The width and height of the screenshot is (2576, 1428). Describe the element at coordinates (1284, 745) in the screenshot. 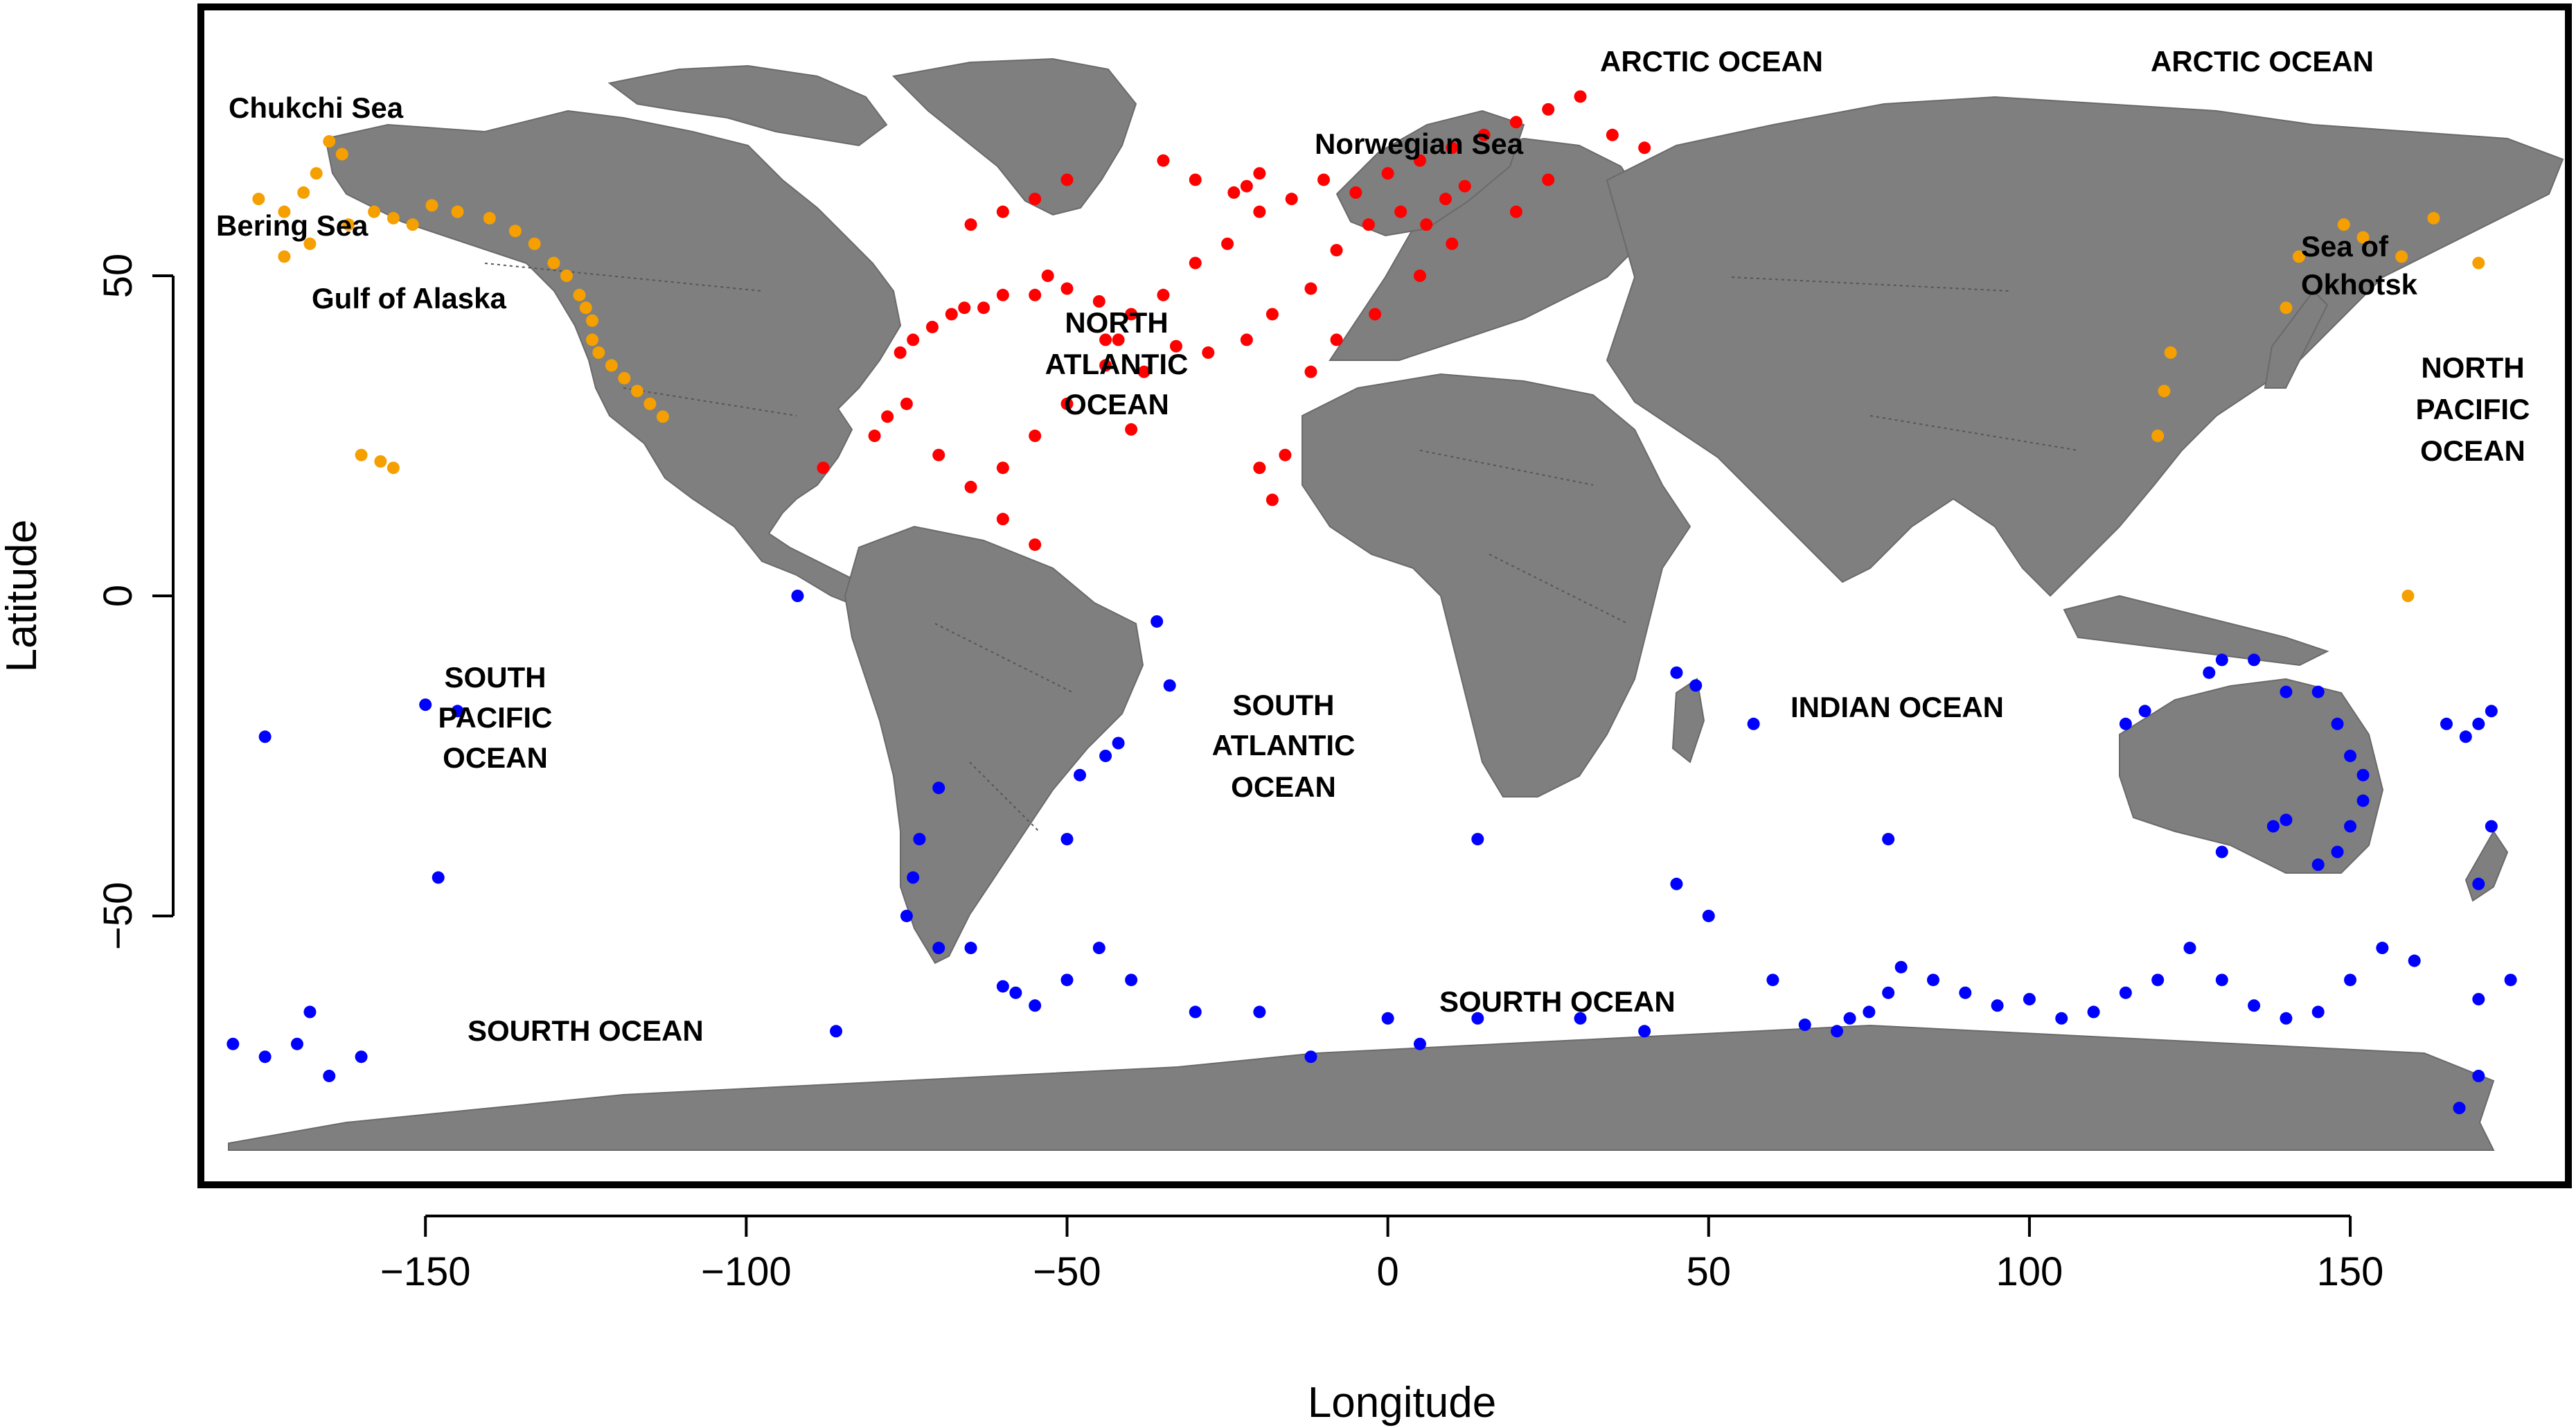

I see `label-south-atlantic-2: ATLANTIC` at that location.